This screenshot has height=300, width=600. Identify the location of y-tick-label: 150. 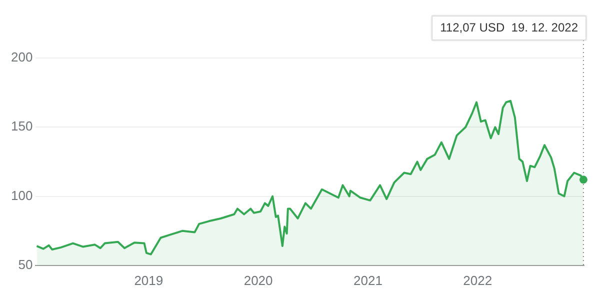
(21, 126).